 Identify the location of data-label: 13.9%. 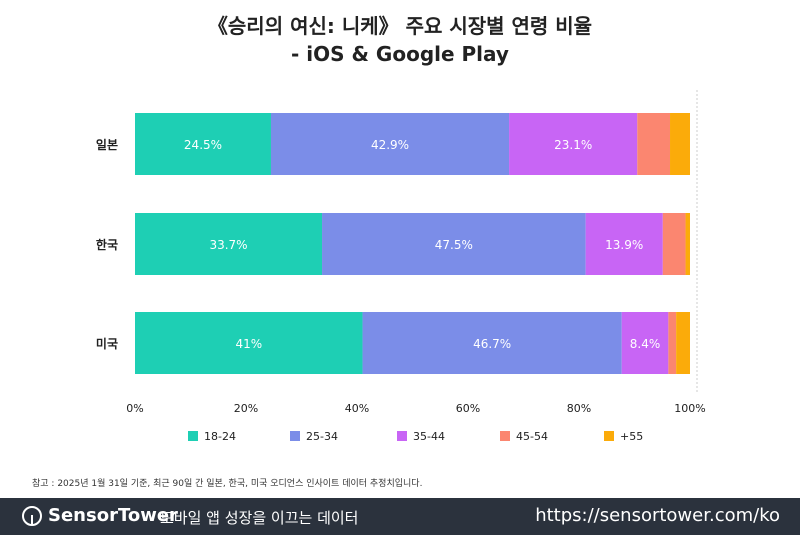
(624, 245).